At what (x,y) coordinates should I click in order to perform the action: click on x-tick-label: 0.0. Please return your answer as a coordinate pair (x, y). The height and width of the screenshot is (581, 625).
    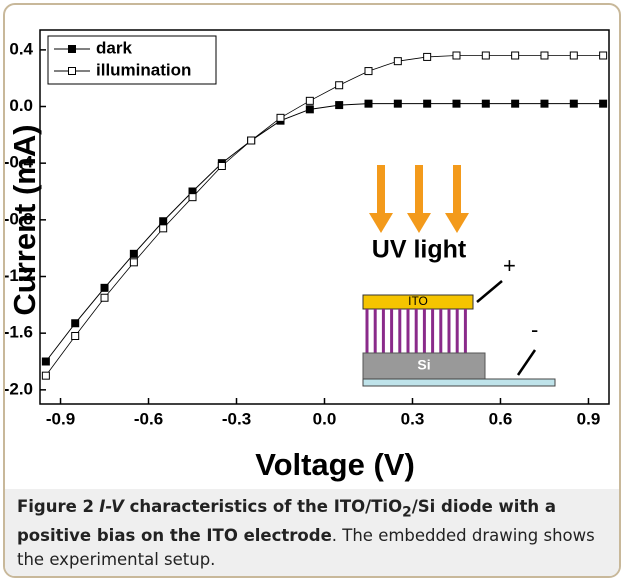
    Looking at the image, I should click on (325, 418).